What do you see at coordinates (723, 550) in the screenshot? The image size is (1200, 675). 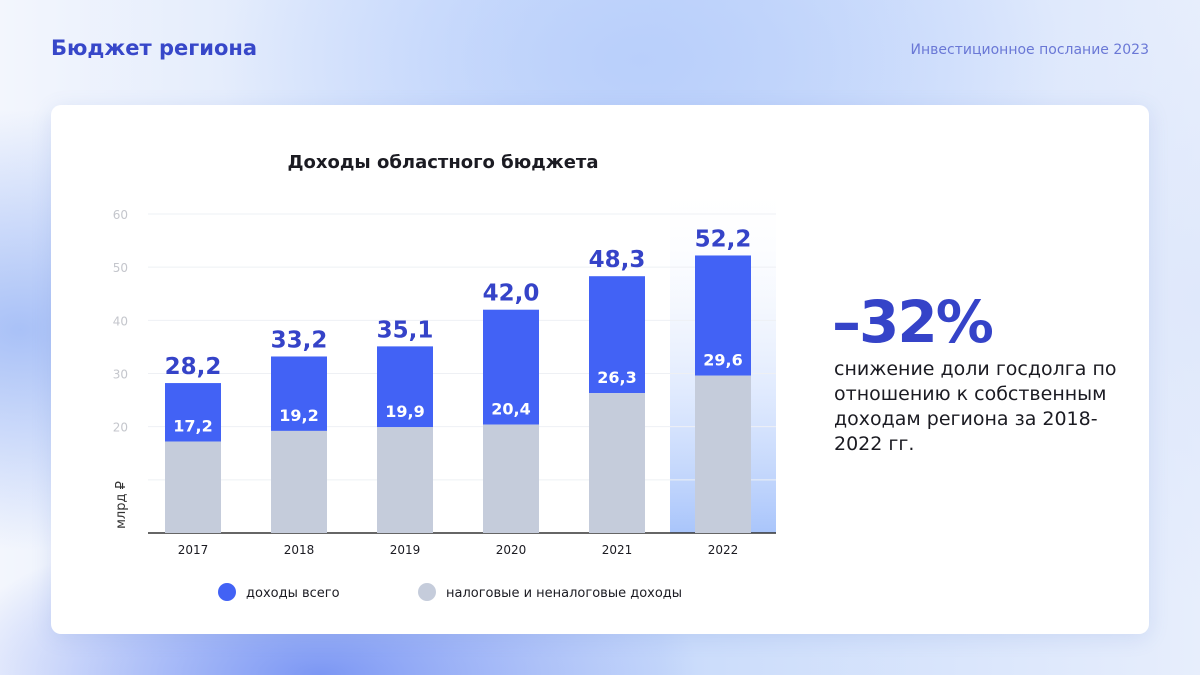 I see `x-tick-label: 2022` at bounding box center [723, 550].